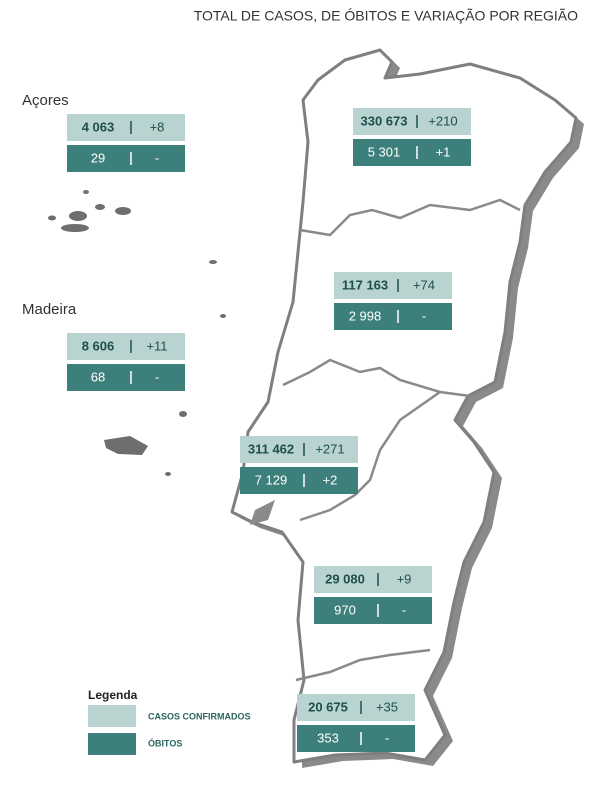 The height and width of the screenshot is (786, 611). What do you see at coordinates (329, 448) in the screenshot?
I see `cases-change: +271` at bounding box center [329, 448].